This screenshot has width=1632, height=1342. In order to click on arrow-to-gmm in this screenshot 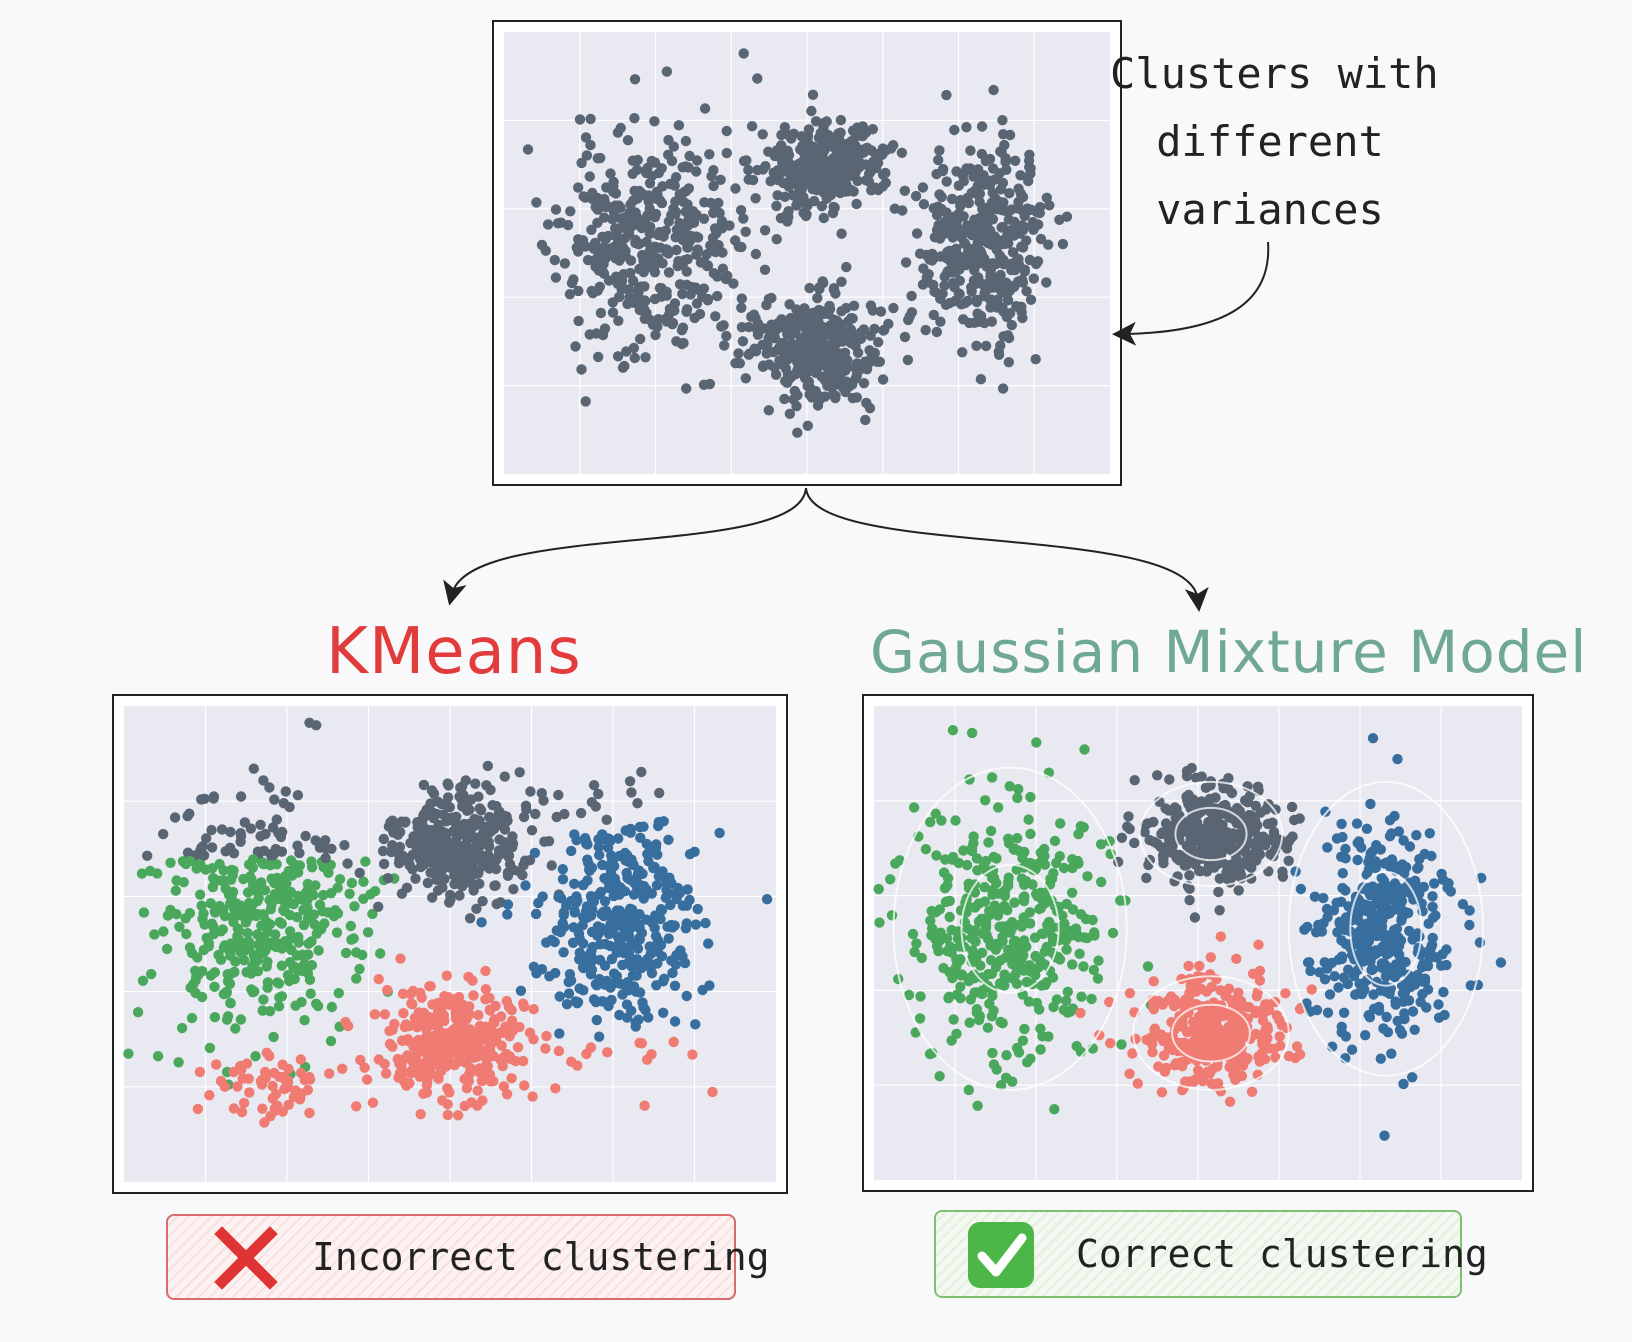, I will do `click(1007, 549)`.